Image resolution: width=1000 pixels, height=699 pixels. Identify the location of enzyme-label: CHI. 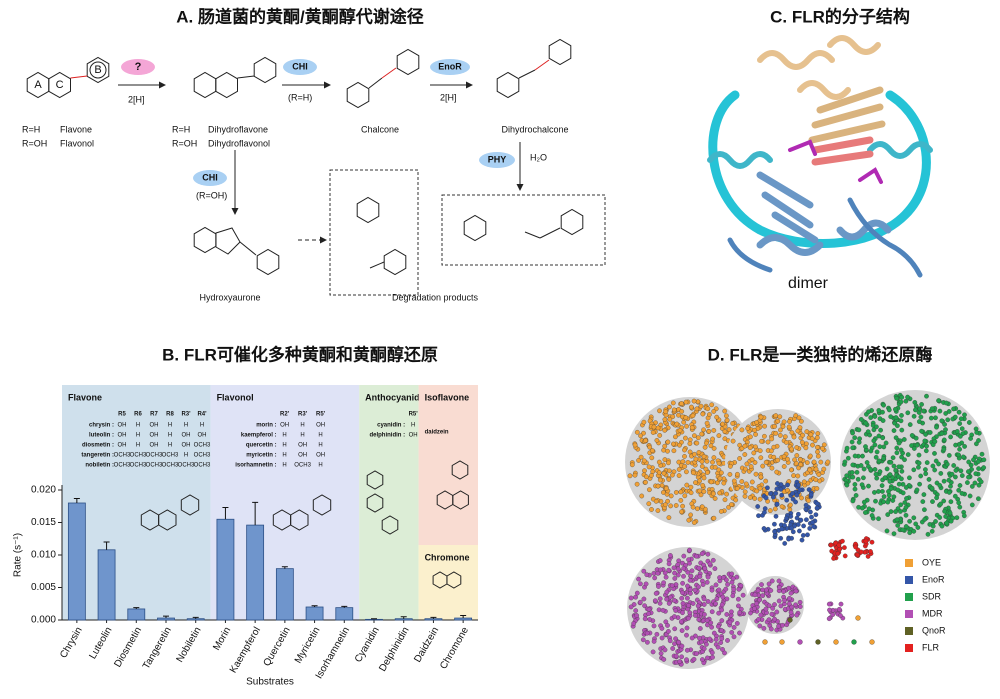
(210, 177).